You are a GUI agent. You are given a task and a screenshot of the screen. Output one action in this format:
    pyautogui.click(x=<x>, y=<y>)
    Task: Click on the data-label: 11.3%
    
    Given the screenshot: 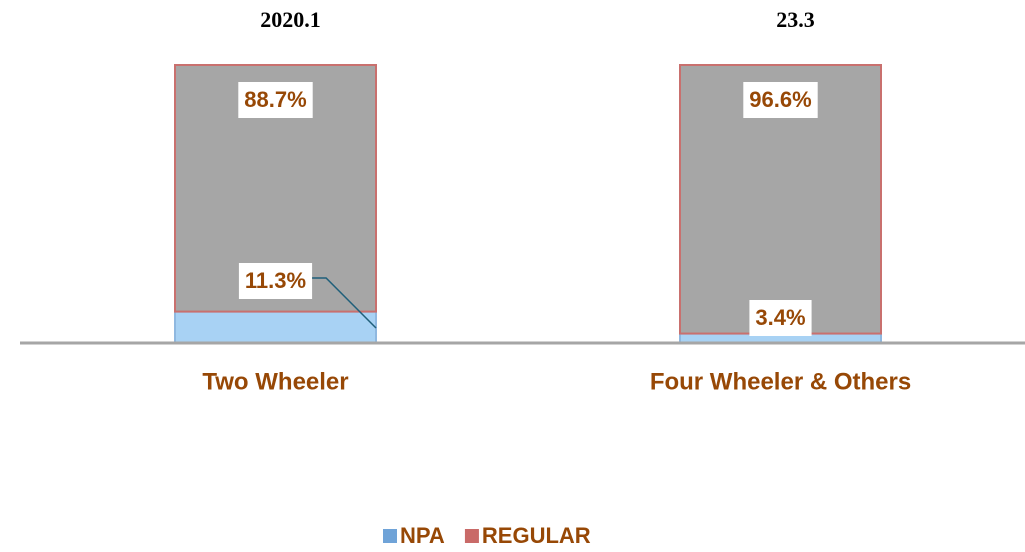 What is the action you would take?
    pyautogui.click(x=275, y=280)
    